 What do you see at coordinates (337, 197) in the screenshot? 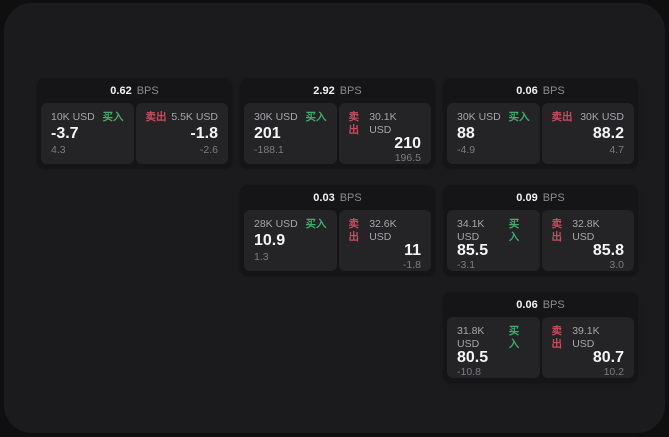
I see `bps-header: 0.03 BPS` at bounding box center [337, 197].